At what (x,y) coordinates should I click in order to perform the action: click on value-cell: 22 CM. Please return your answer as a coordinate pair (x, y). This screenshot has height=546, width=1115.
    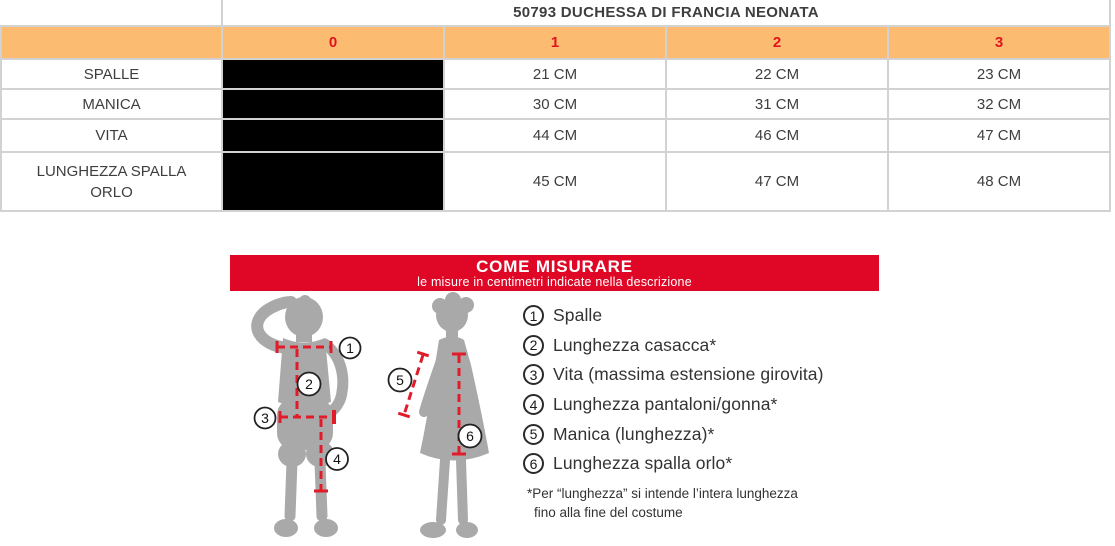
    Looking at the image, I should click on (777, 74).